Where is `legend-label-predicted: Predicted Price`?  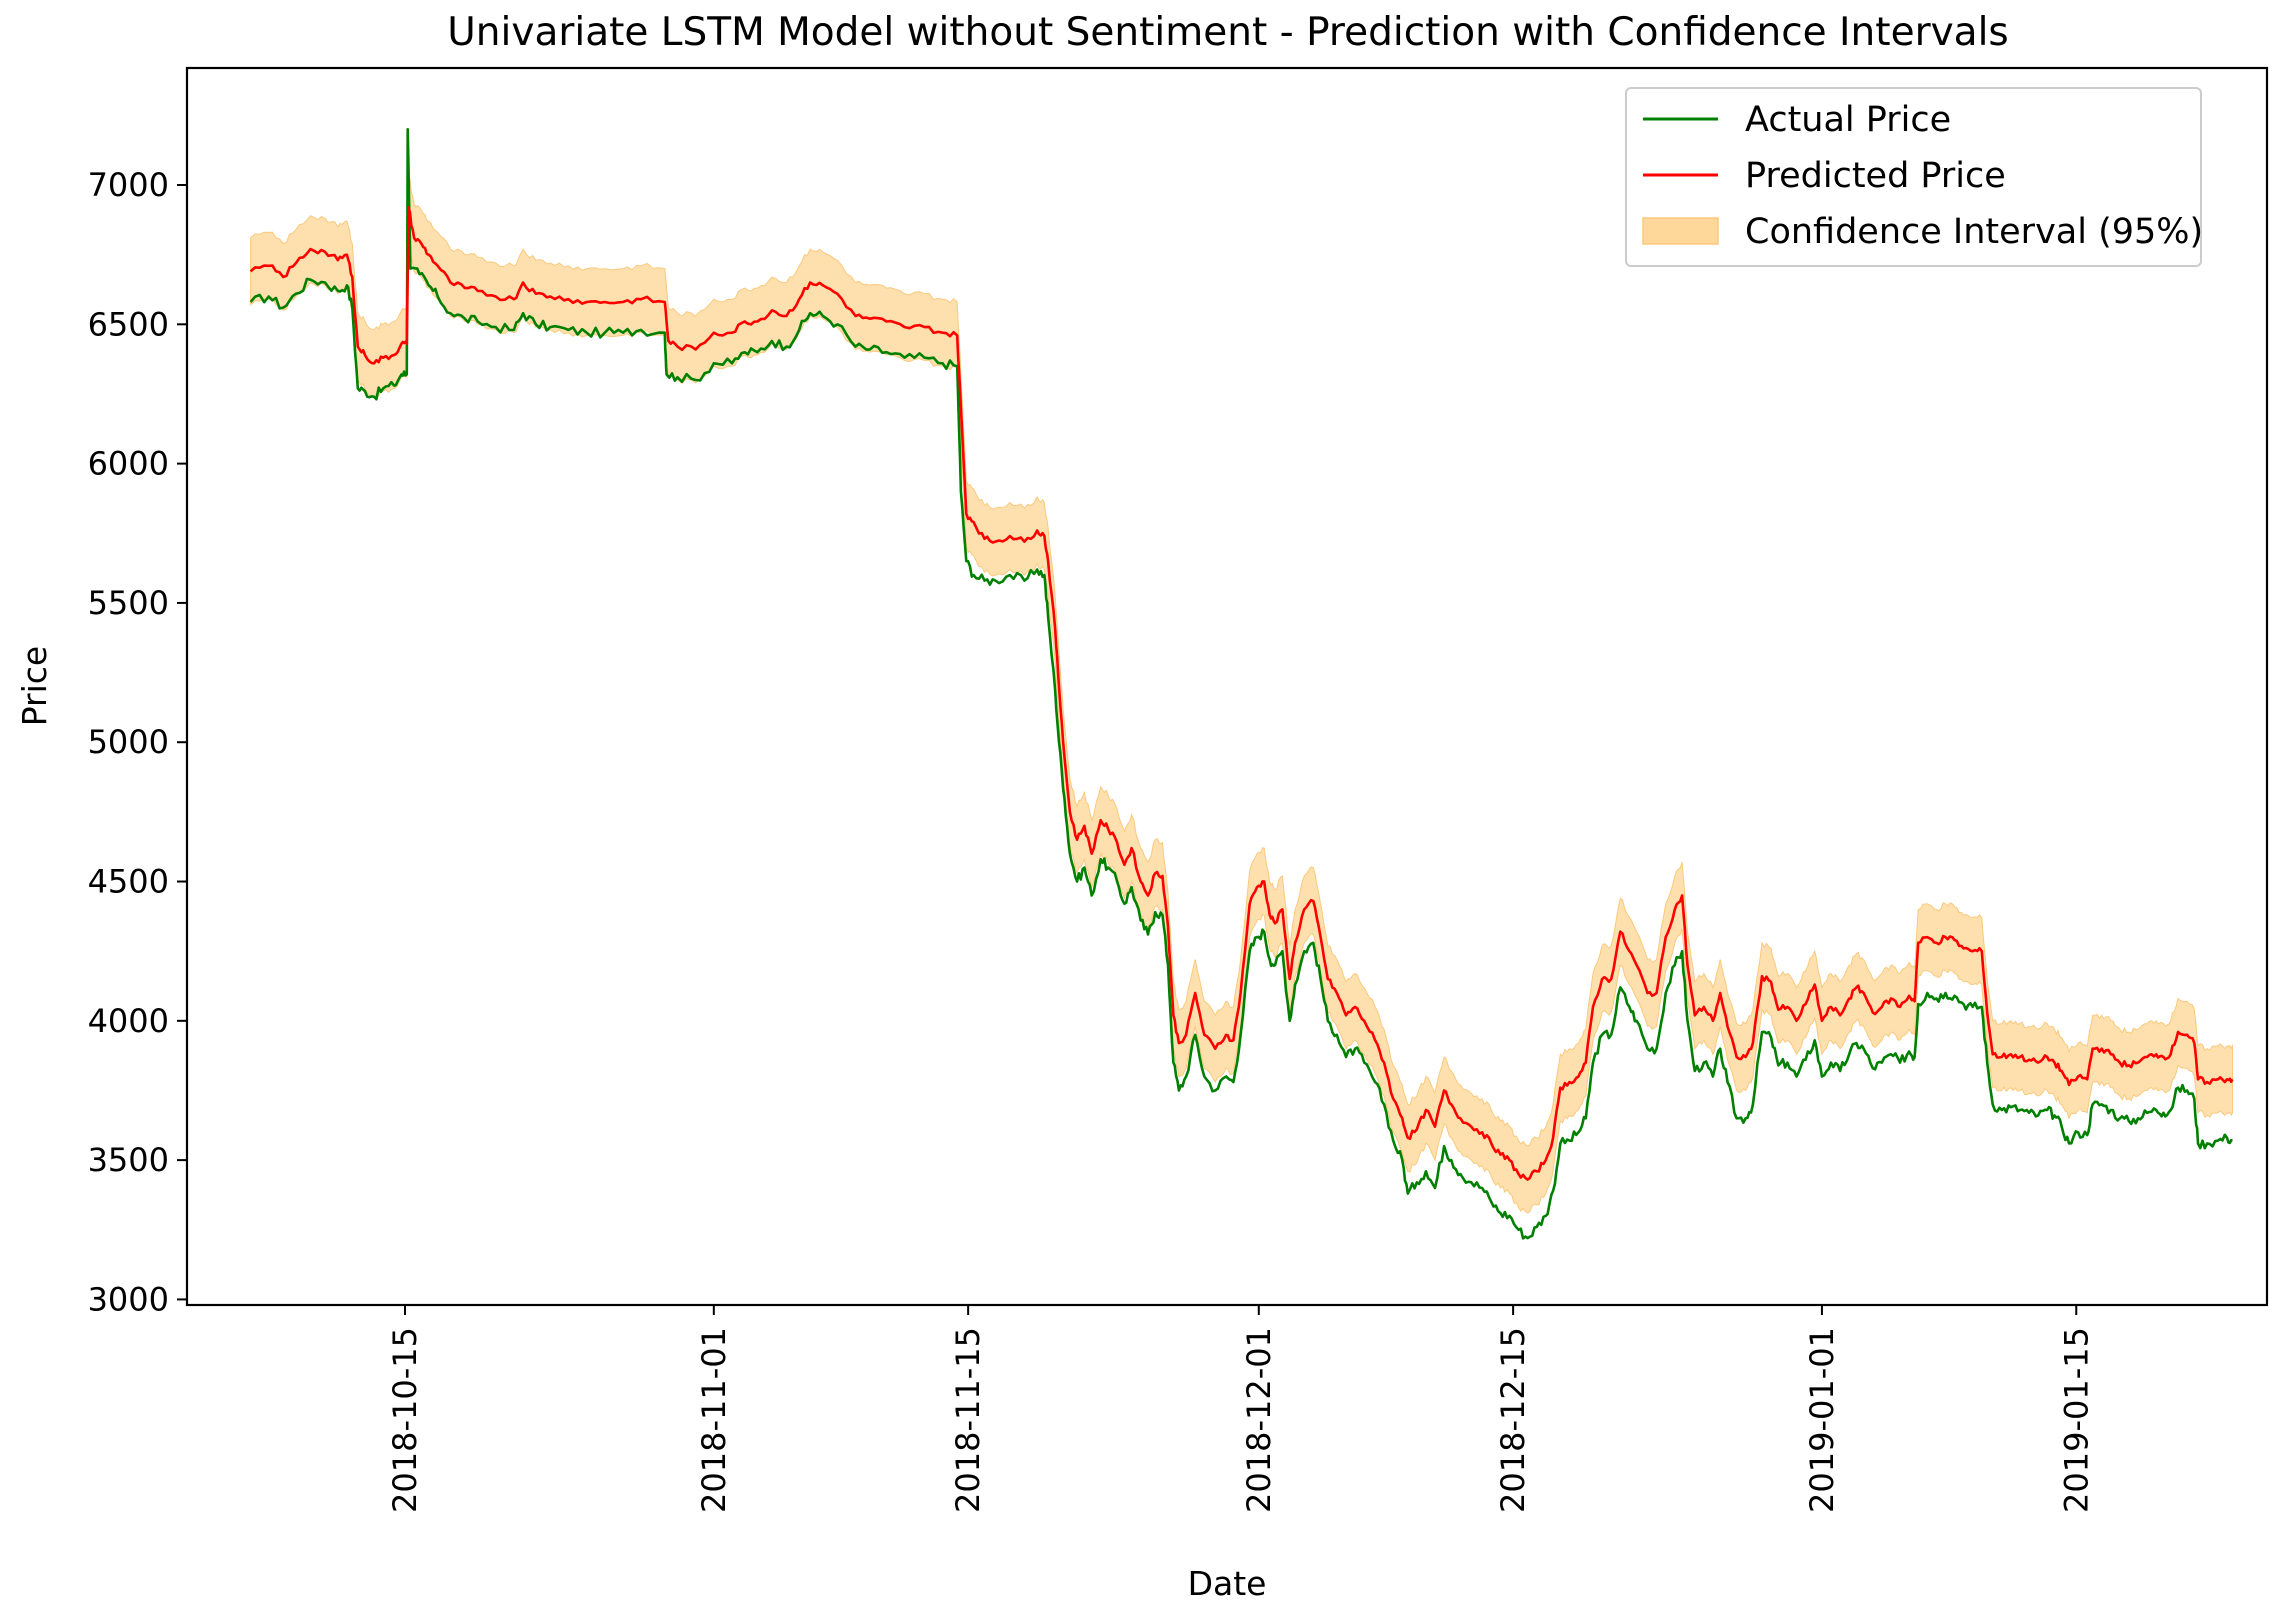 legend-label-predicted: Predicted Price is located at coordinates (1875, 176).